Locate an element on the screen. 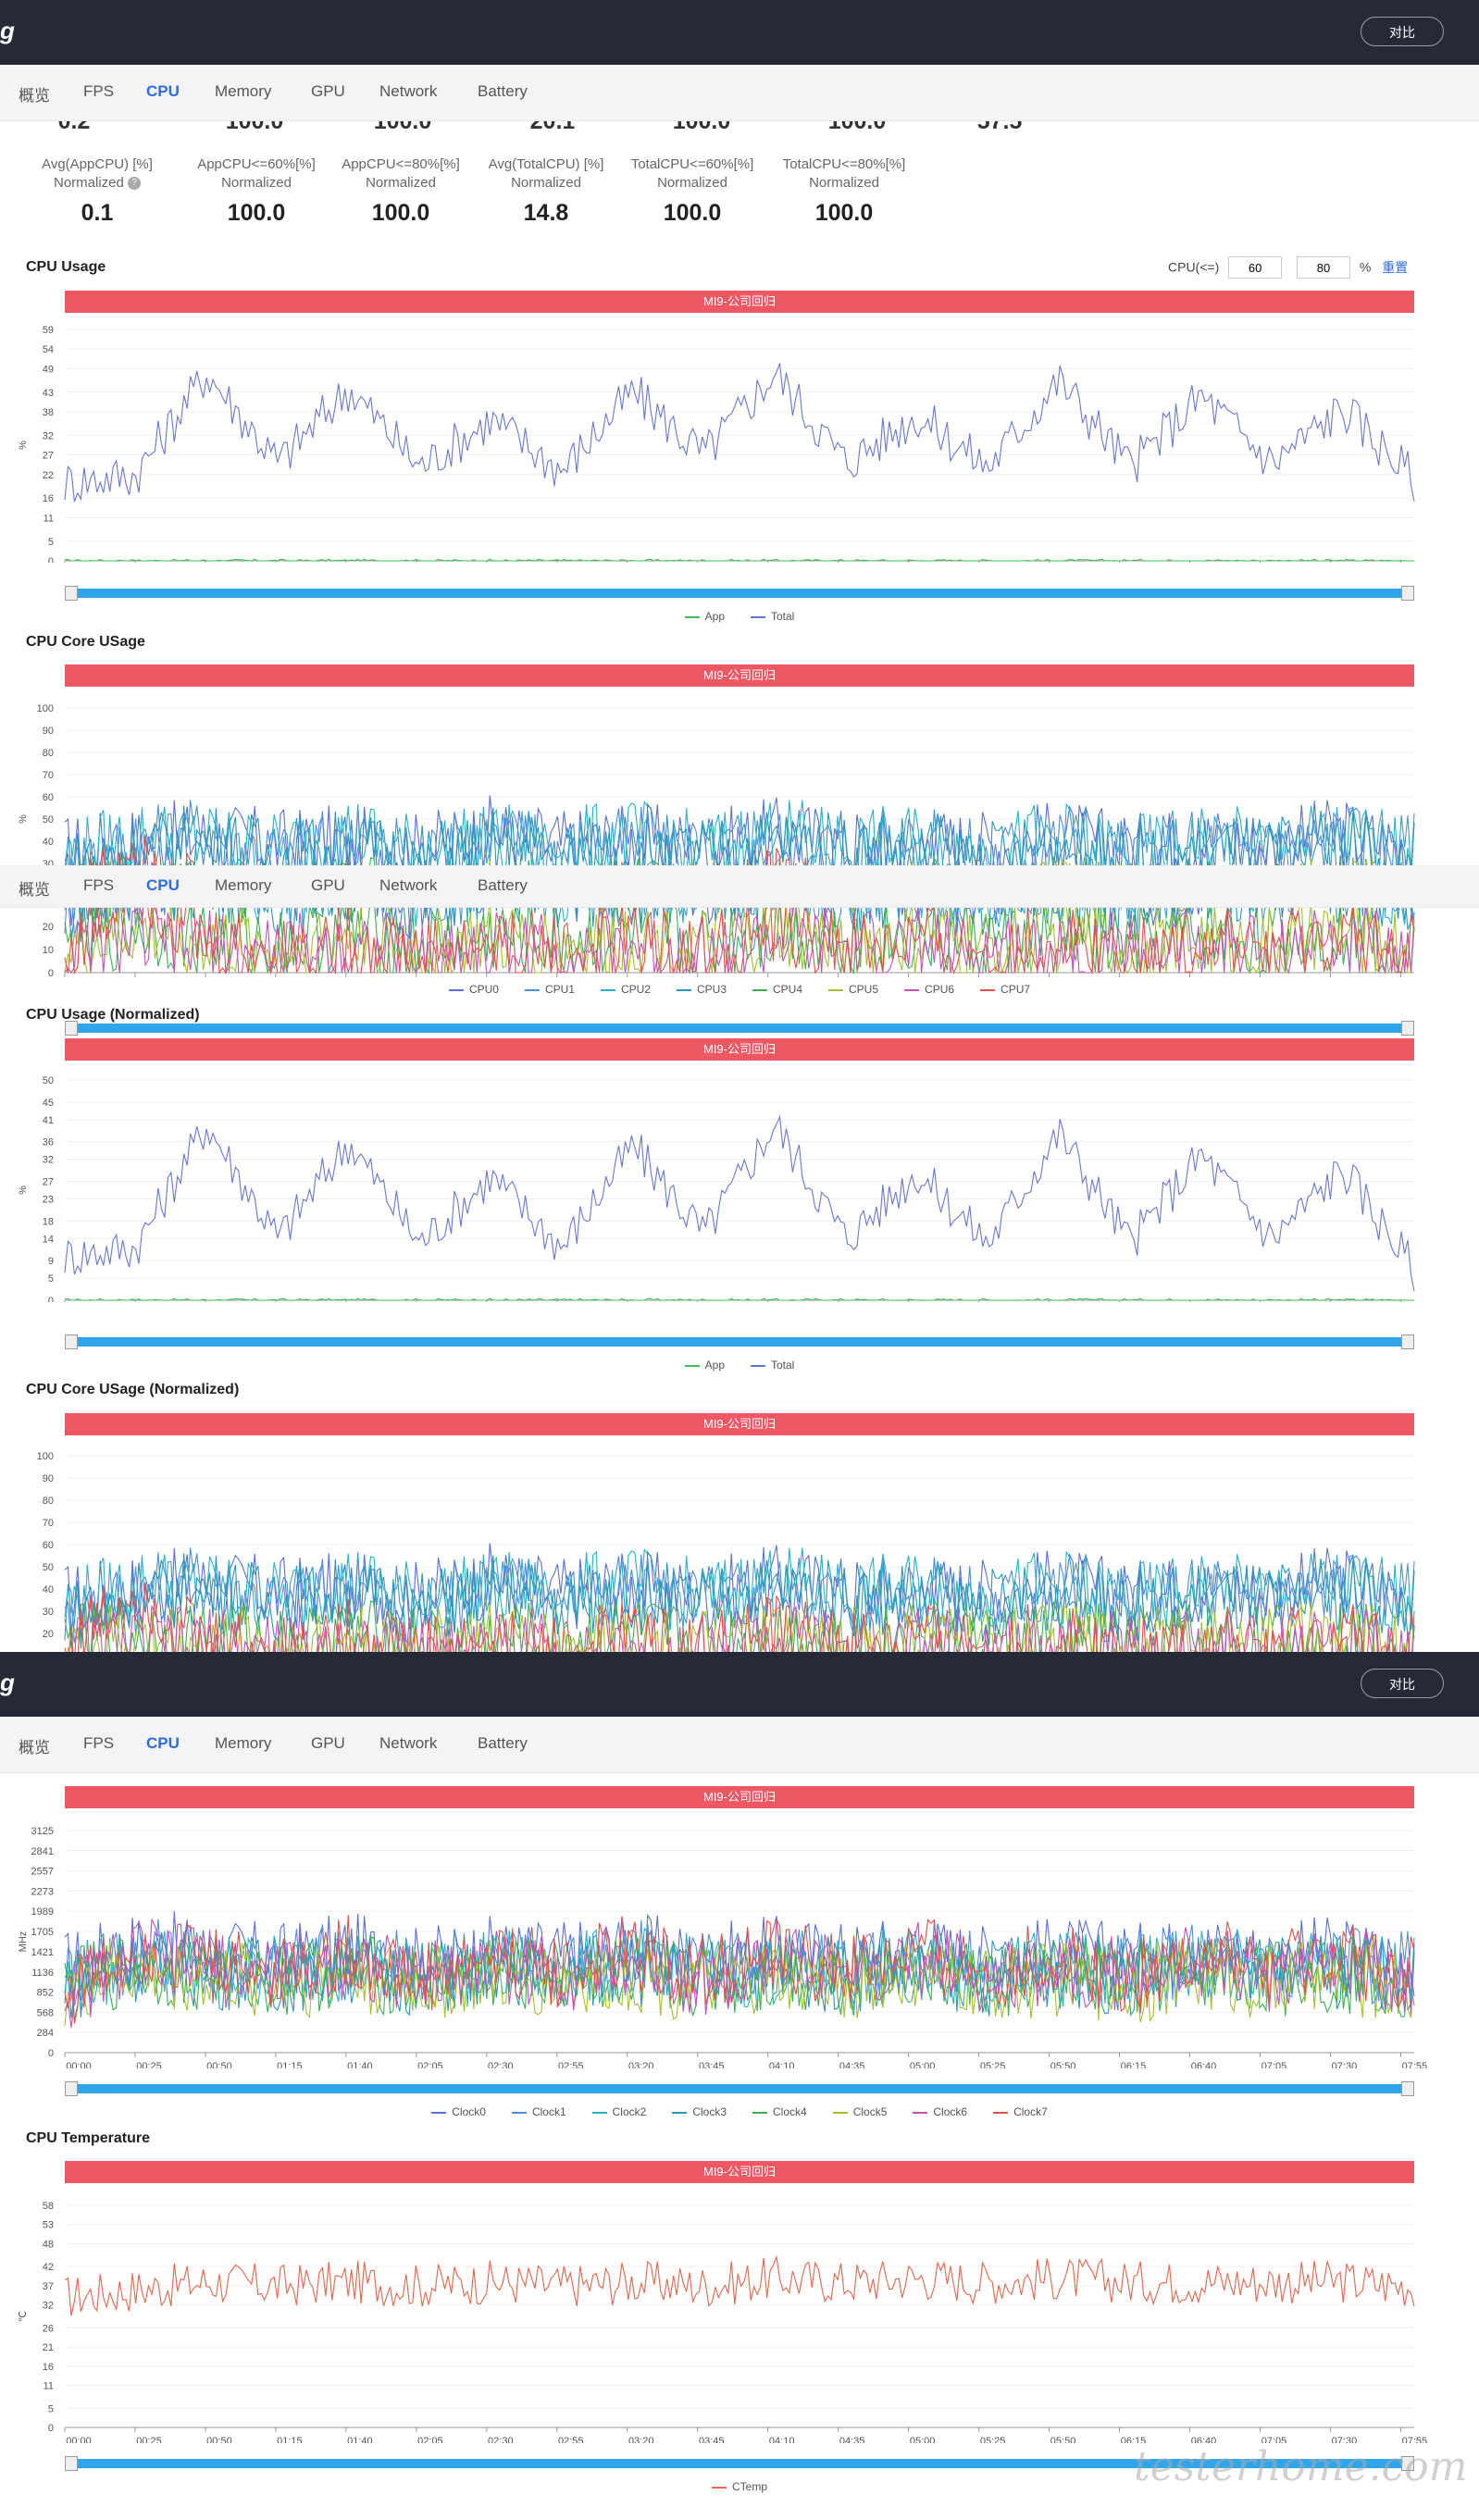  legend-item: CPU7 is located at coordinates (1005, 989).